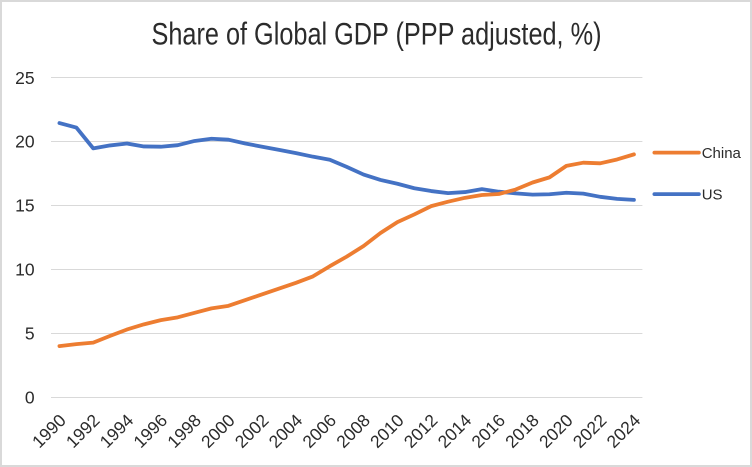 This screenshot has width=752, height=467. What do you see at coordinates (30, 333) in the screenshot?
I see `svg-text: 5` at bounding box center [30, 333].